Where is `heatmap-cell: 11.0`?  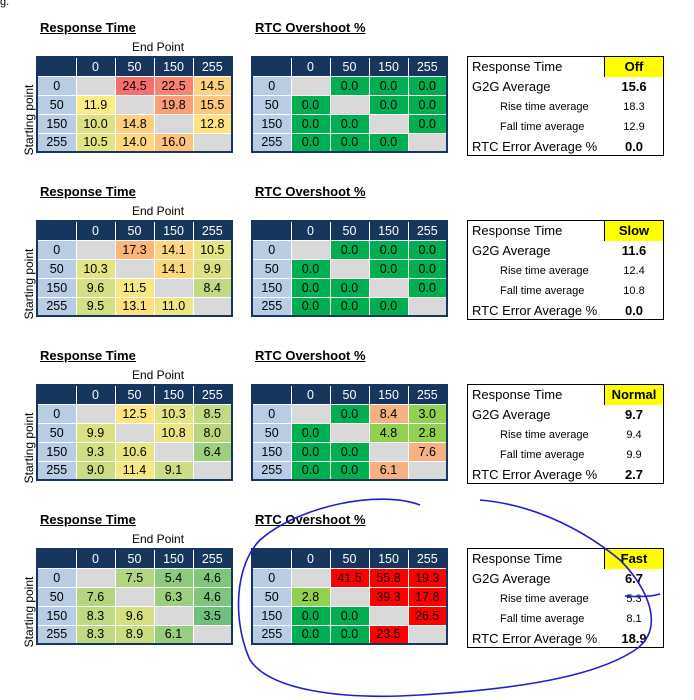
heatmap-cell: 11.0 is located at coordinates (173, 306).